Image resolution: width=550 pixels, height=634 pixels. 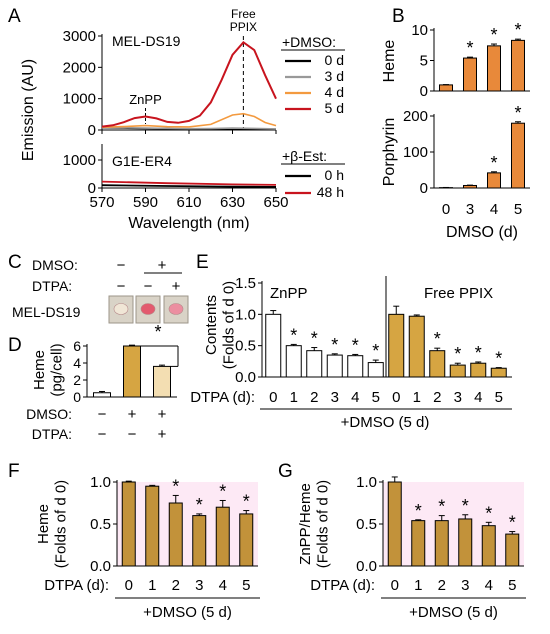 I want to click on g-x-axis-label: +DMSO (5 d), so click(x=453, y=612).